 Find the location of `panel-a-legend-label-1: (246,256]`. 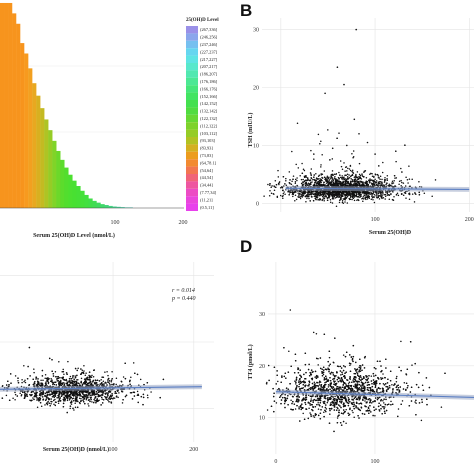

panel-a-legend-label-1: (246,256] is located at coordinates (209, 38).